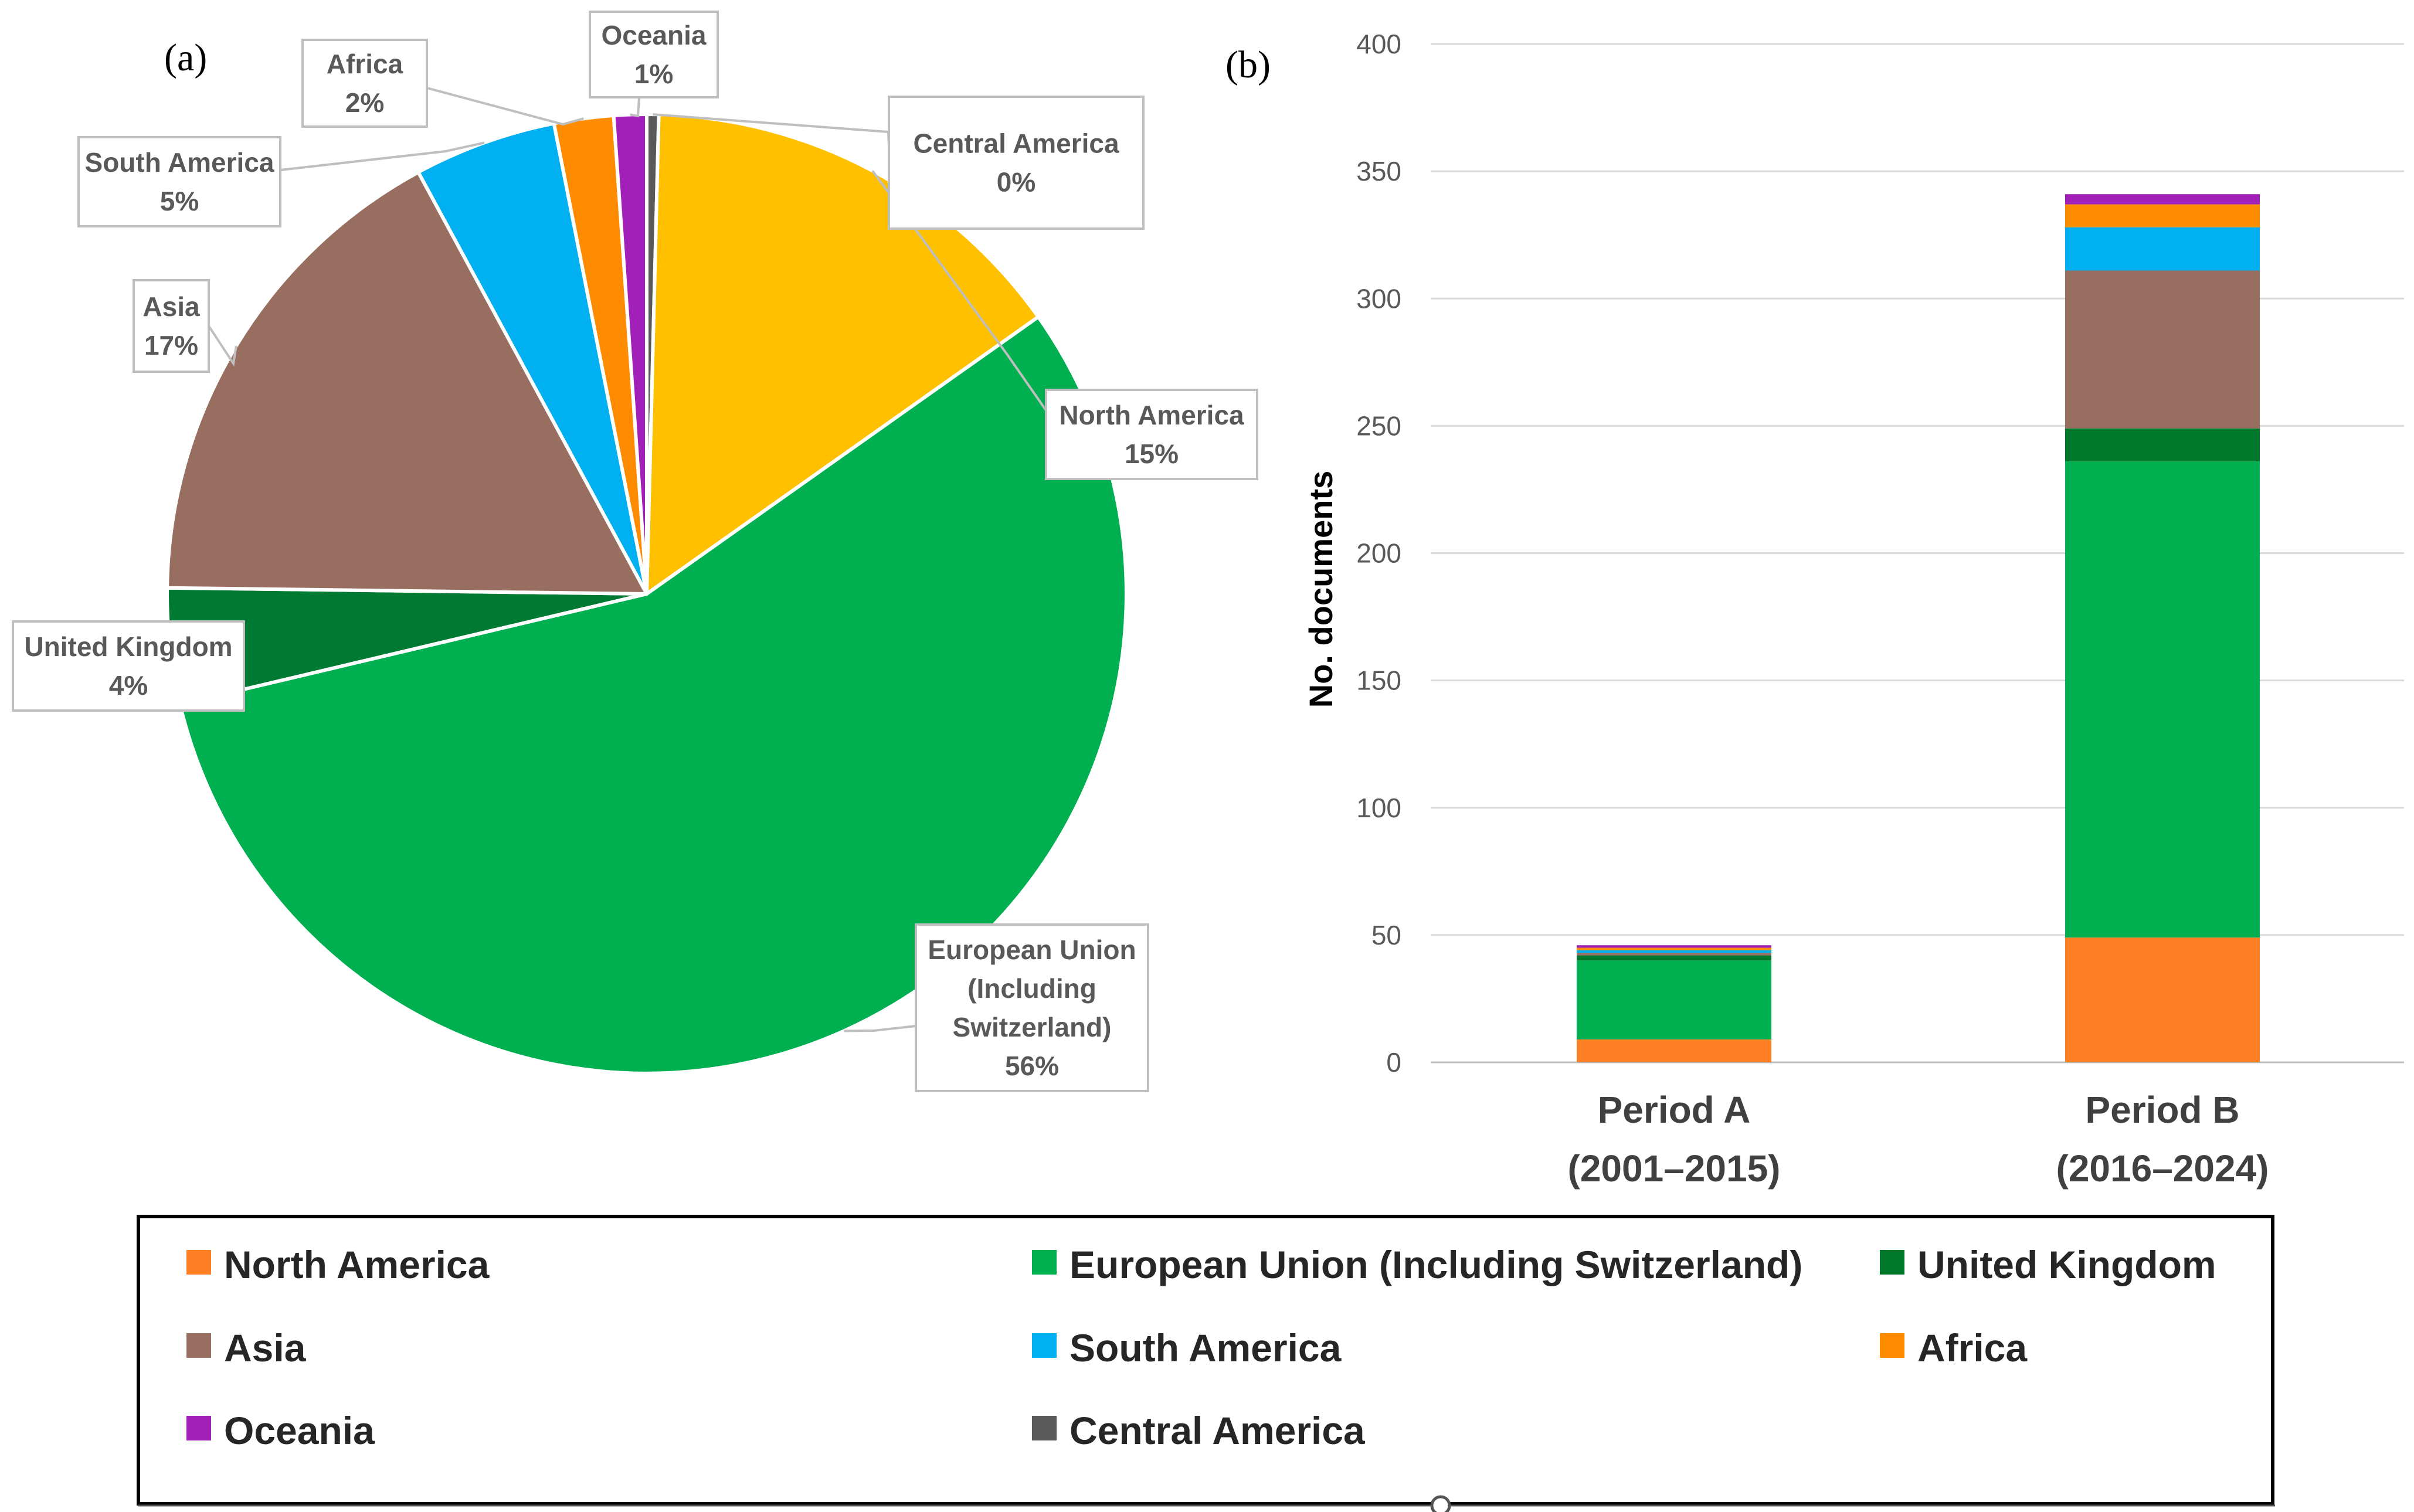  I want to click on resize-handle-icon, so click(1440, 1503).